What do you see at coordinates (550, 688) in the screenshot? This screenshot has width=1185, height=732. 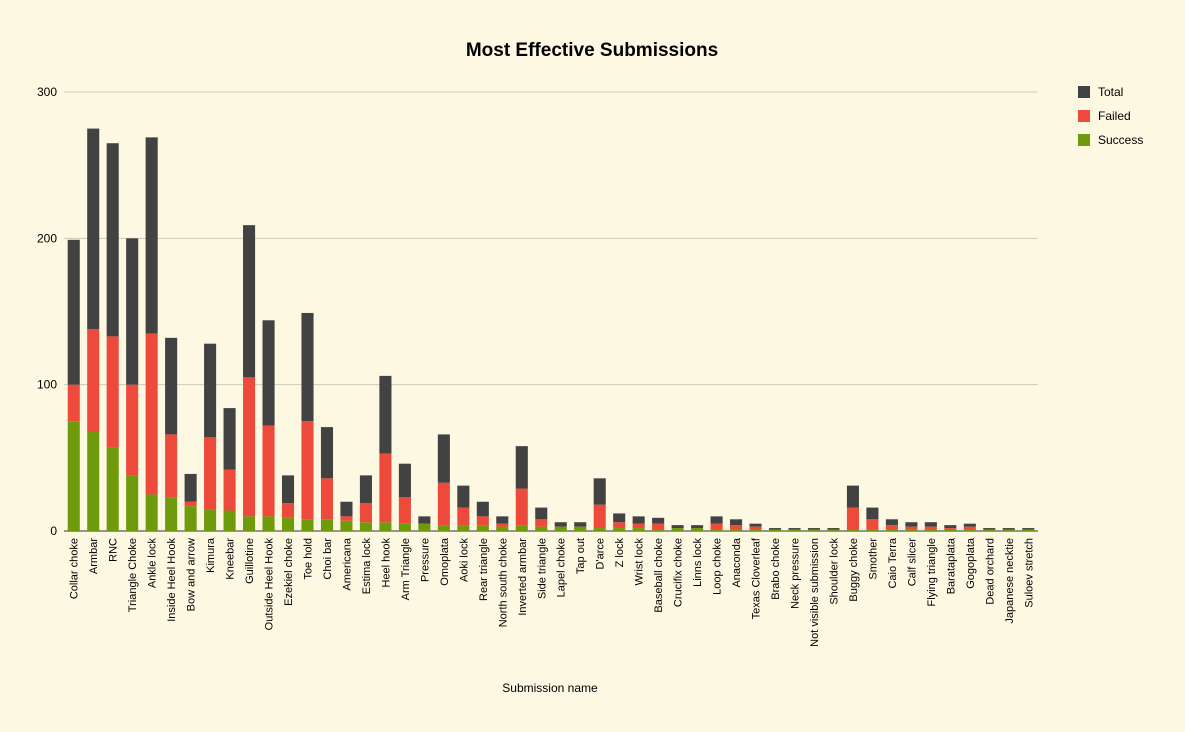 I see `x-axis-label: Submission name` at bounding box center [550, 688].